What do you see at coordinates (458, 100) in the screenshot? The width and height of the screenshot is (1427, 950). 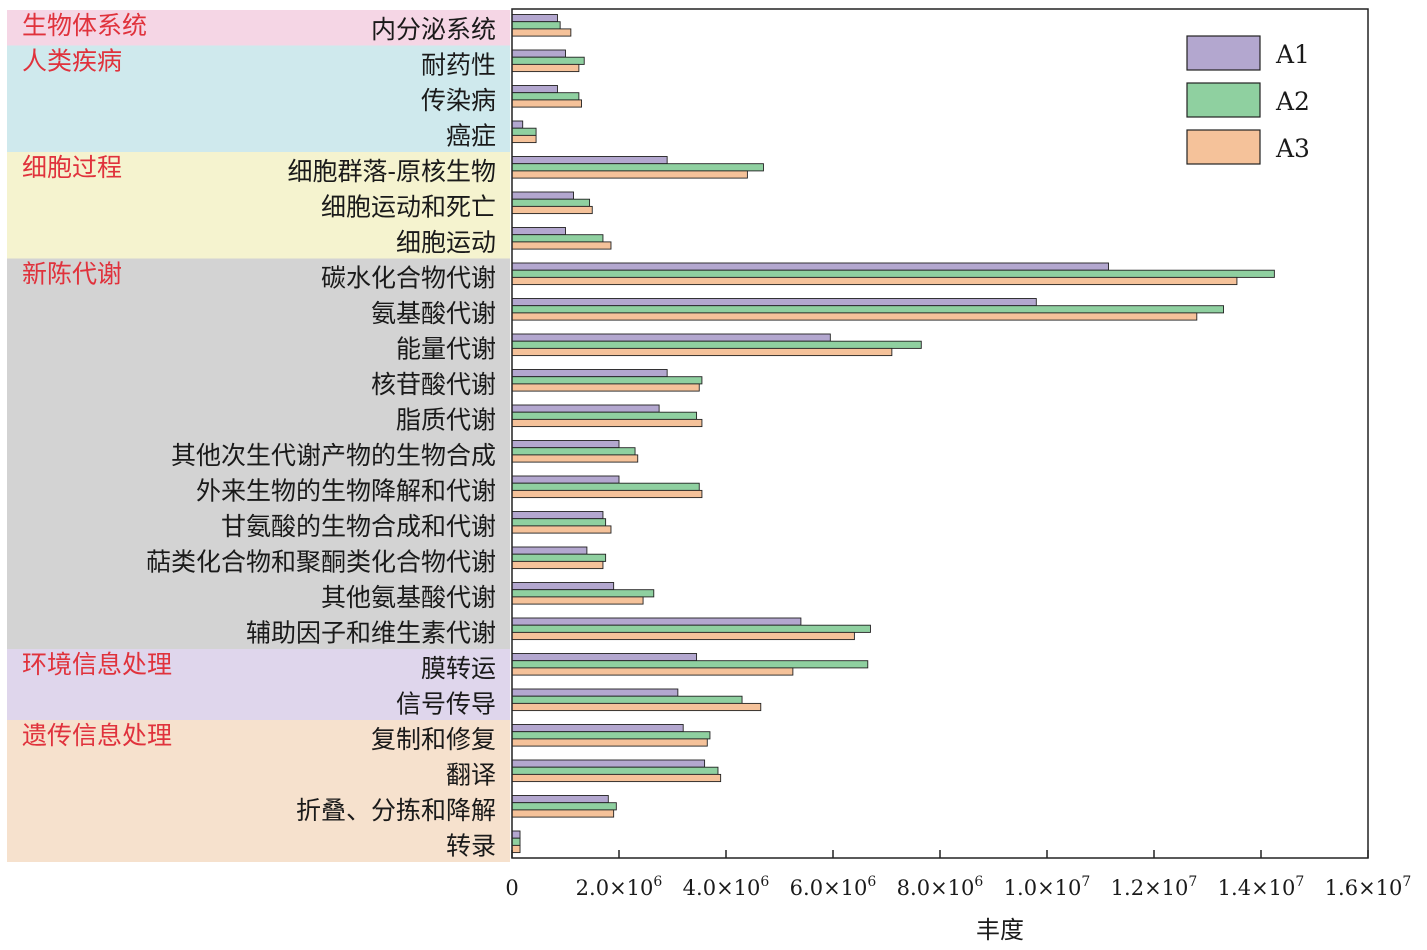 I see `category-label-2: 传染病` at bounding box center [458, 100].